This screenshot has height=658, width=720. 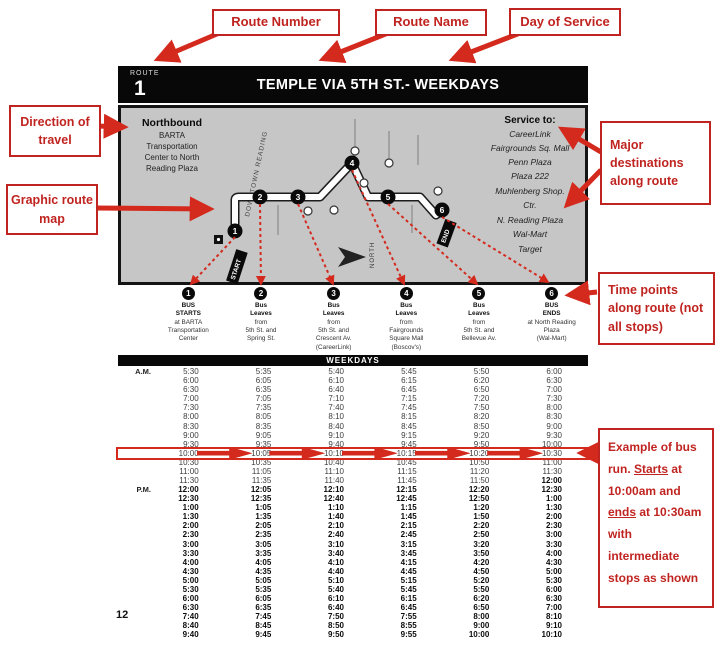 I want to click on barta-stop-dot, so click(x=218, y=239).